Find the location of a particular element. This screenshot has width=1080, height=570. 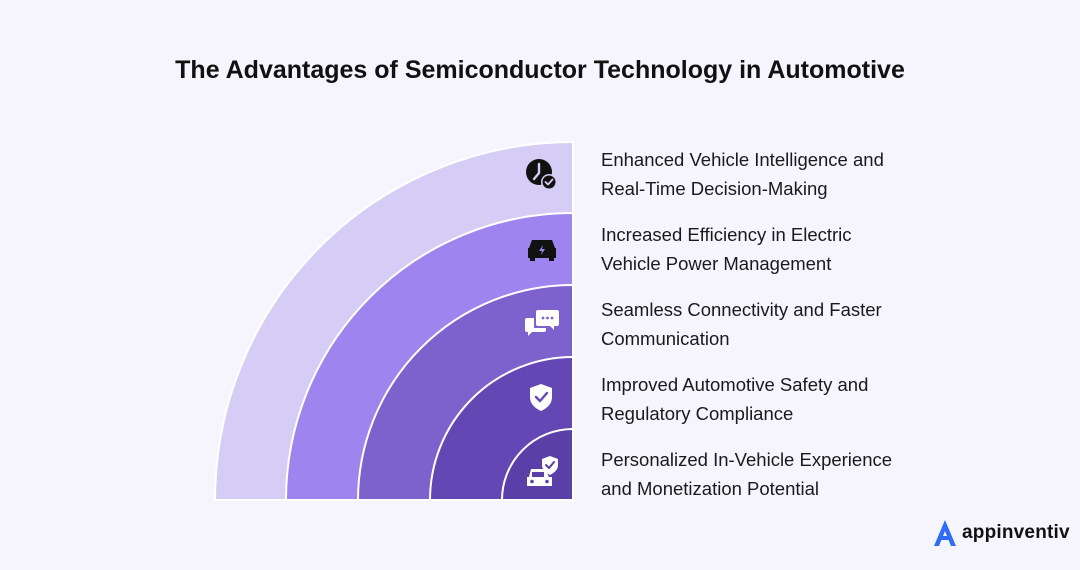

advantage-4-line-1: Improved Automotive Safety and is located at coordinates (735, 384).